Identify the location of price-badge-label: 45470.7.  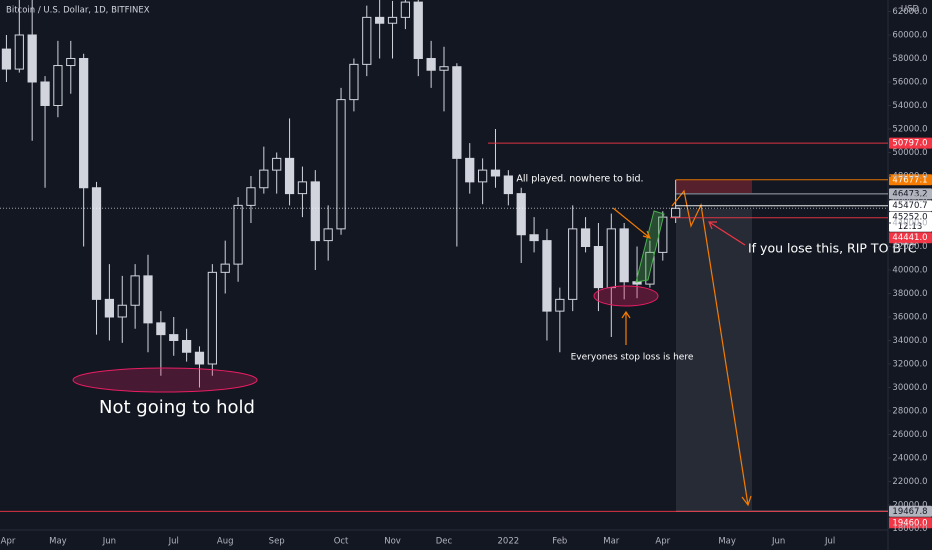
(909, 206).